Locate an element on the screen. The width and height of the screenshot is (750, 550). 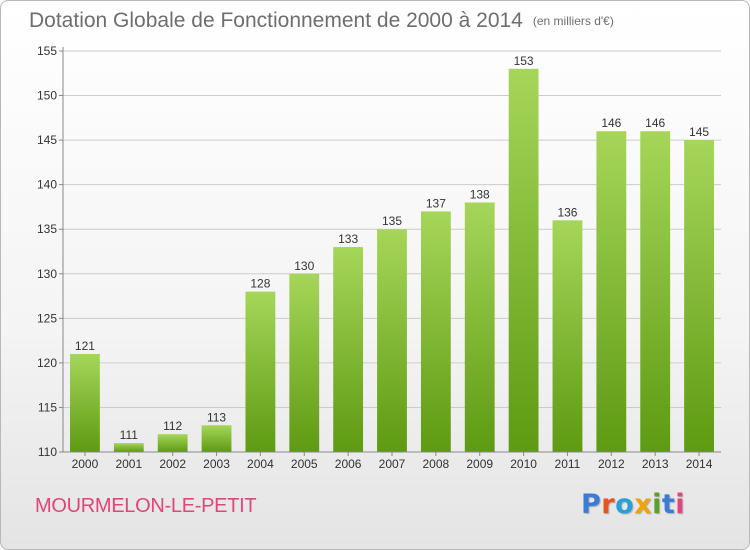
bar-2006 is located at coordinates (348, 349).